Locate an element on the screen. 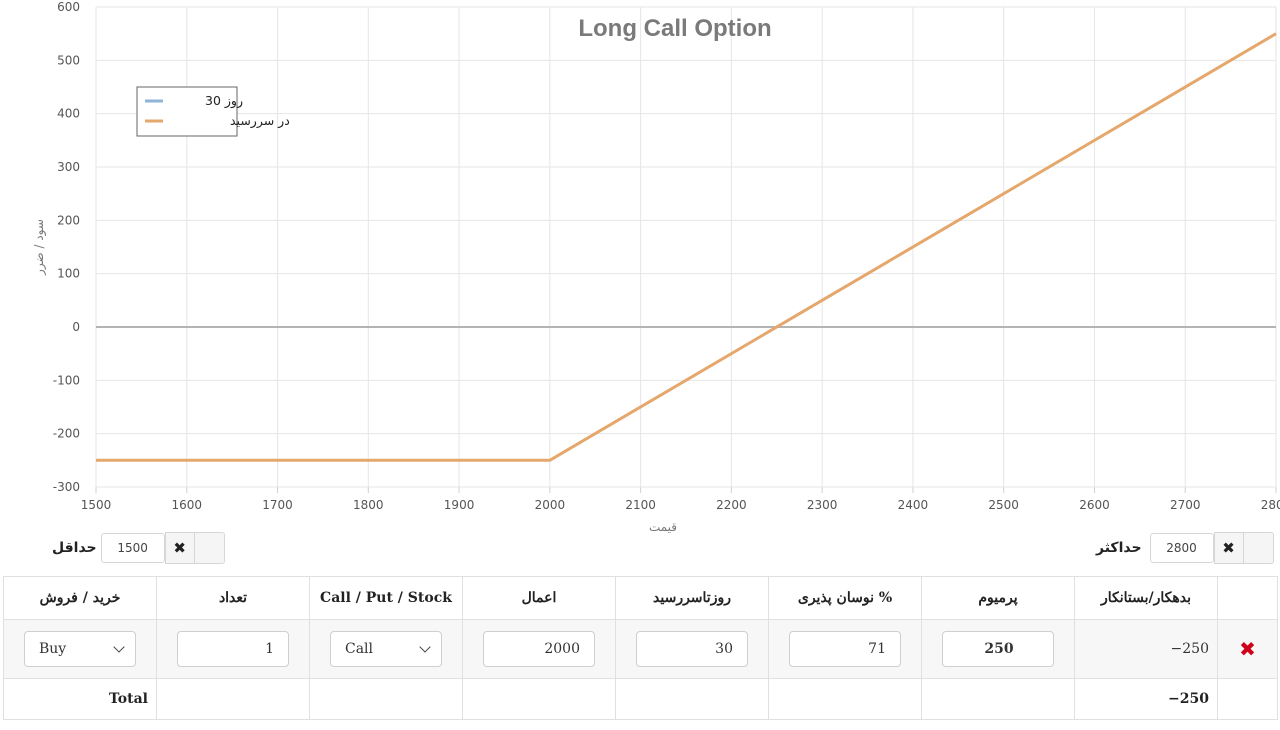 The height and width of the screenshot is (730, 1280). option-type-select: Call is located at coordinates (386, 649).